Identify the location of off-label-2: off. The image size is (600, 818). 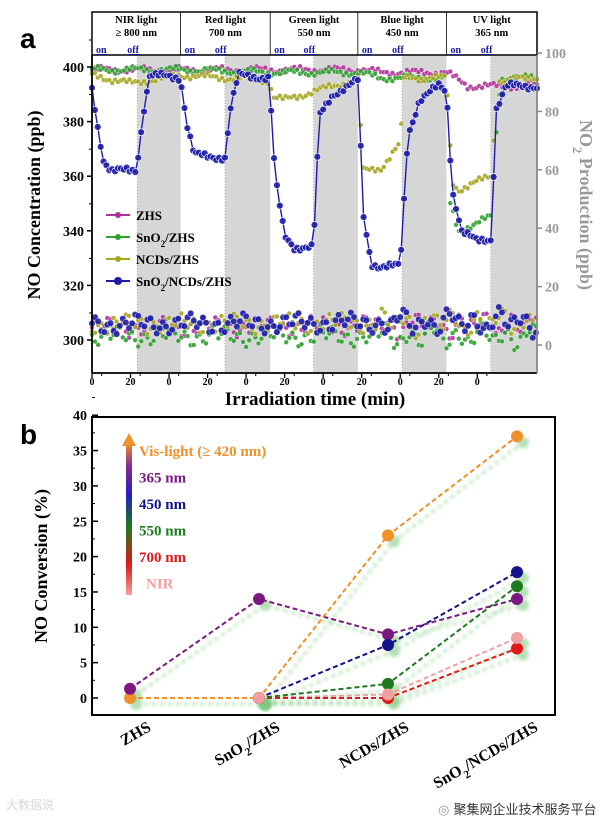
(310, 50).